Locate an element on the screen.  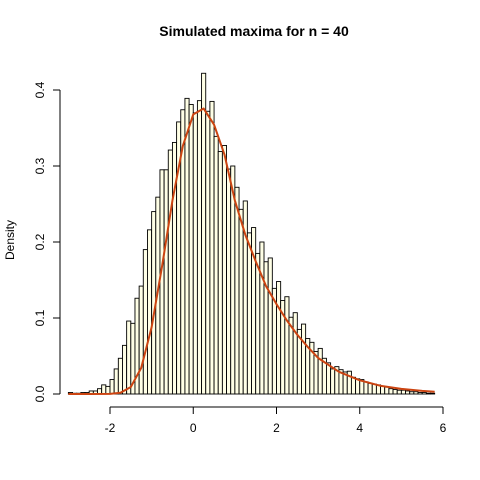
y-axis: 0.0 0.1 0.2 0.3 0.4 is located at coordinates (47, 241).